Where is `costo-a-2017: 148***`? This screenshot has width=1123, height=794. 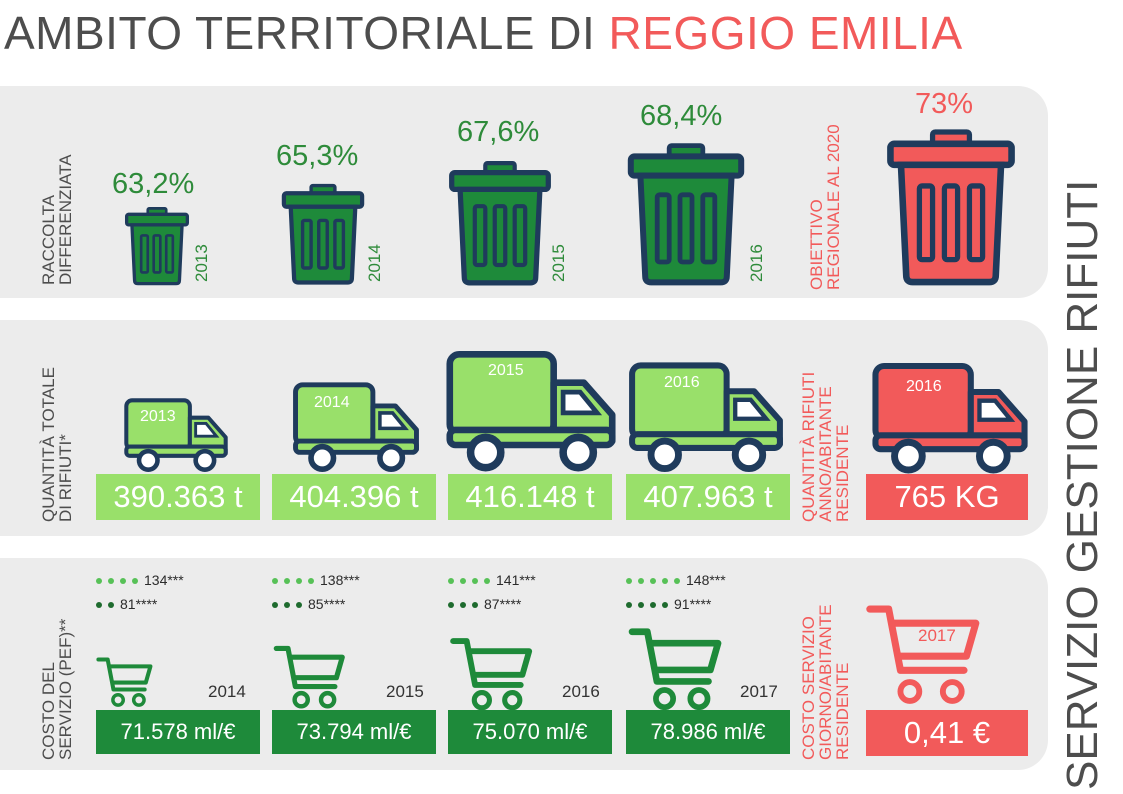
costo-a-2017: 148*** is located at coordinates (706, 580).